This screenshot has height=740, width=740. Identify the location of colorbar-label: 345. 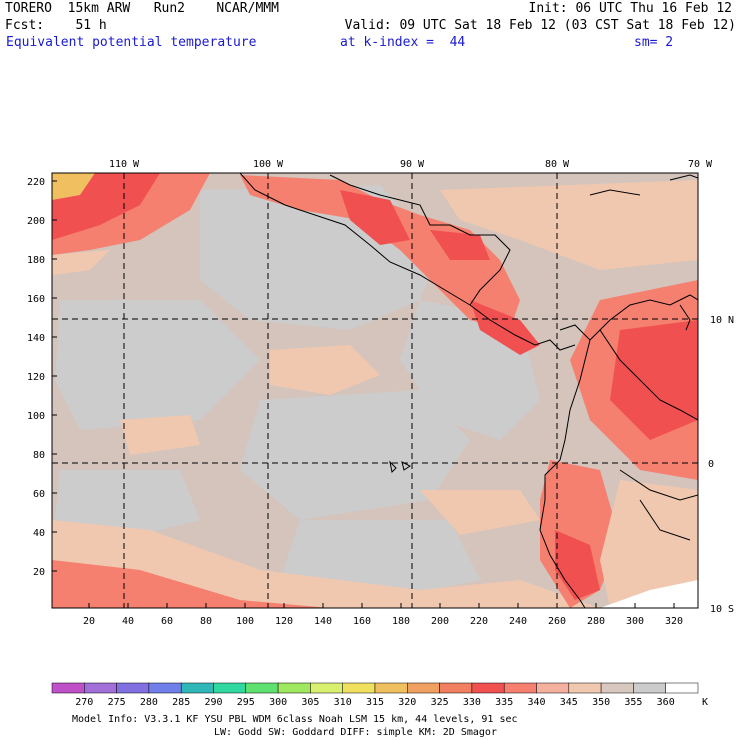
(569, 702).